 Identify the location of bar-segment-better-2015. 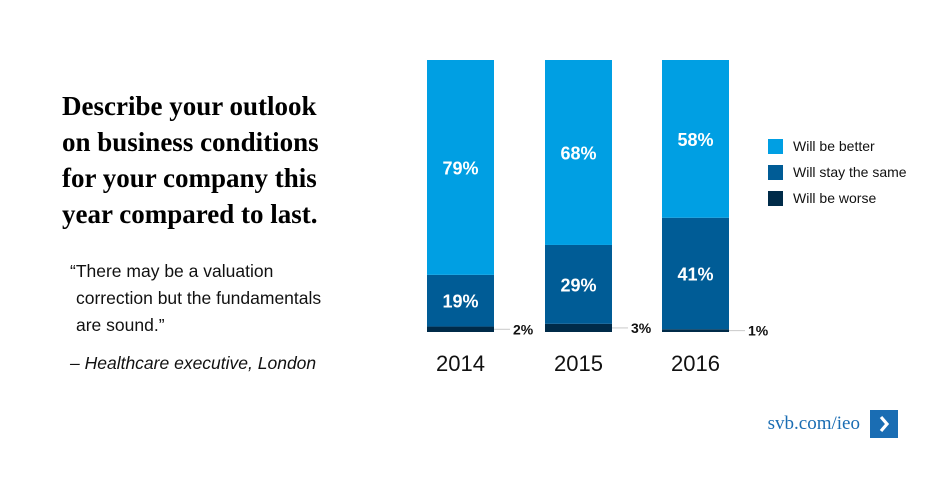
(578, 152).